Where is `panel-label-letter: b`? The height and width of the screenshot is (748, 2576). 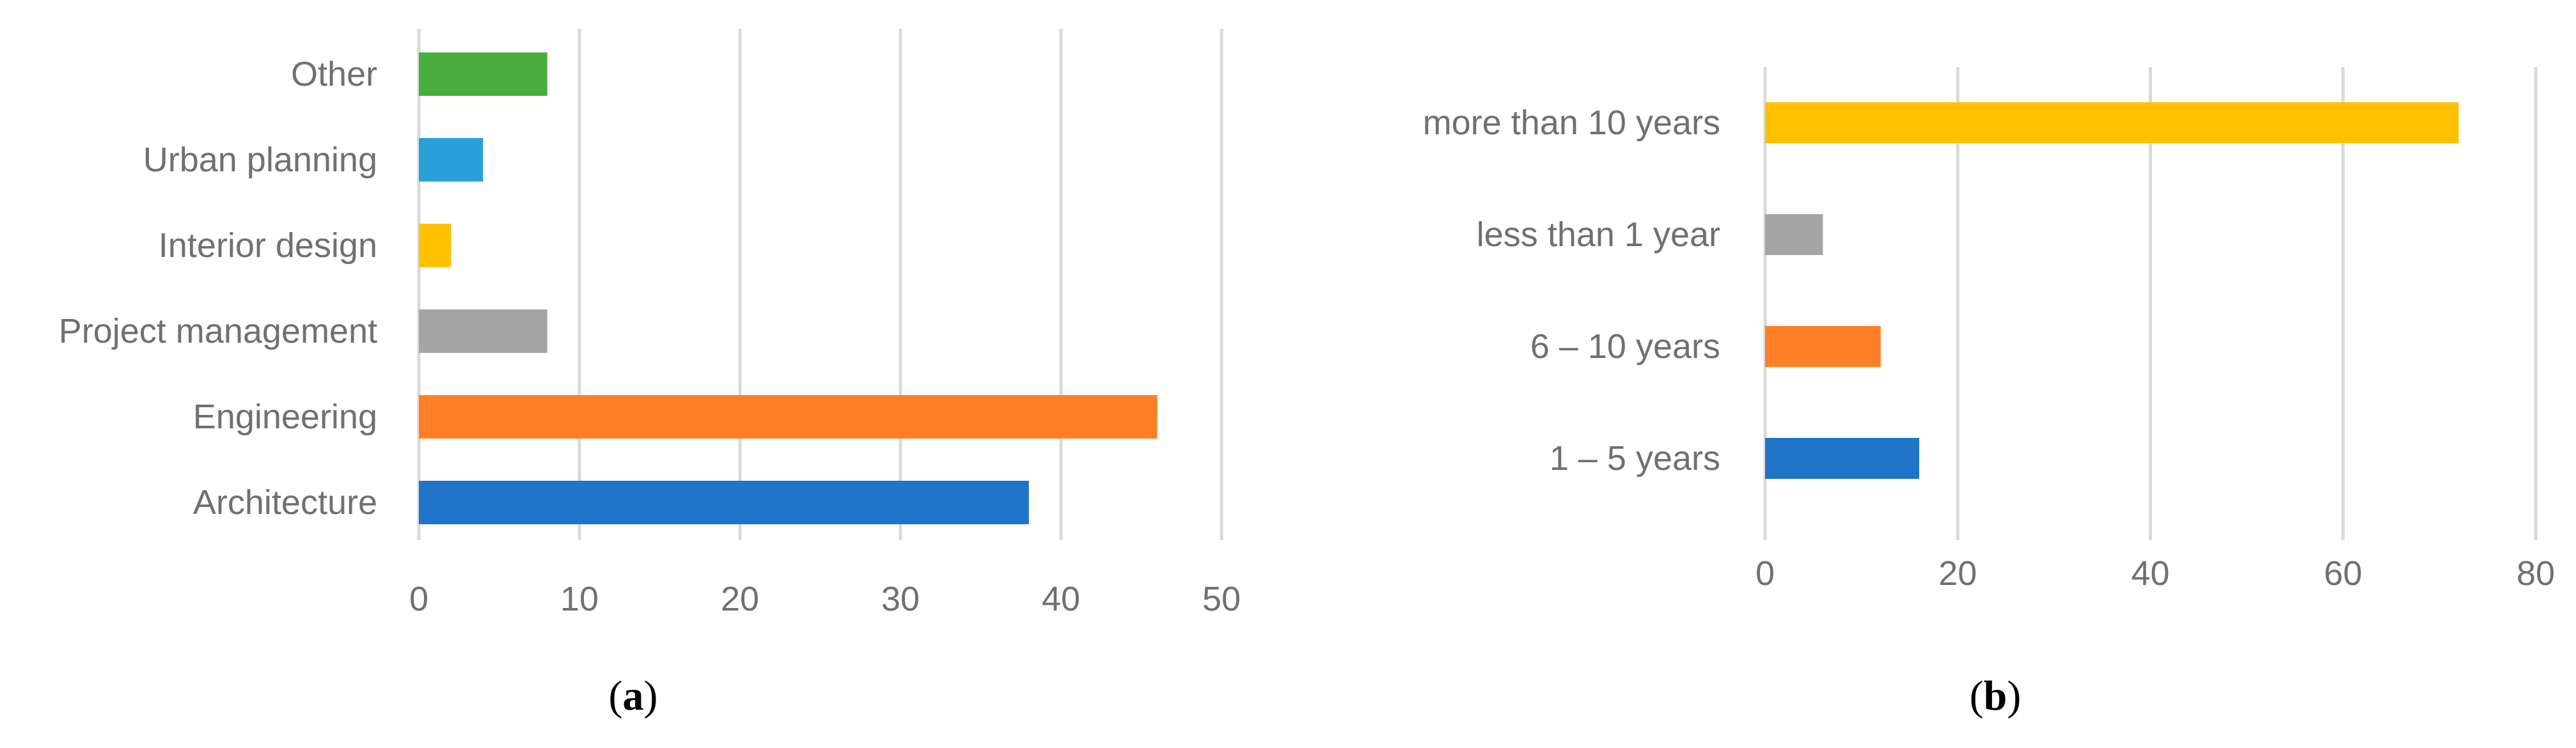
panel-label-letter: b is located at coordinates (1995, 696).